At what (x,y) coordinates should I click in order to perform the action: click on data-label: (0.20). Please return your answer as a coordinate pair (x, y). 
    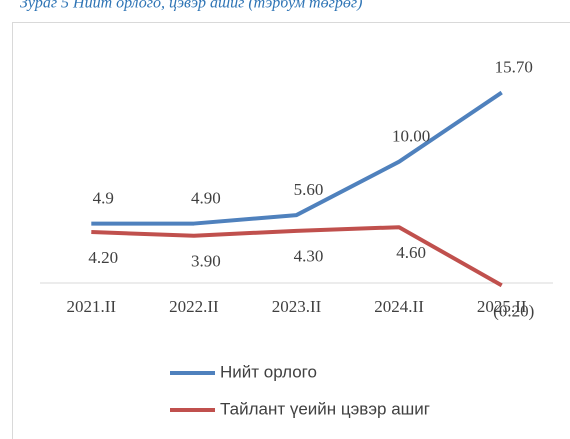
    Looking at the image, I should click on (513, 310).